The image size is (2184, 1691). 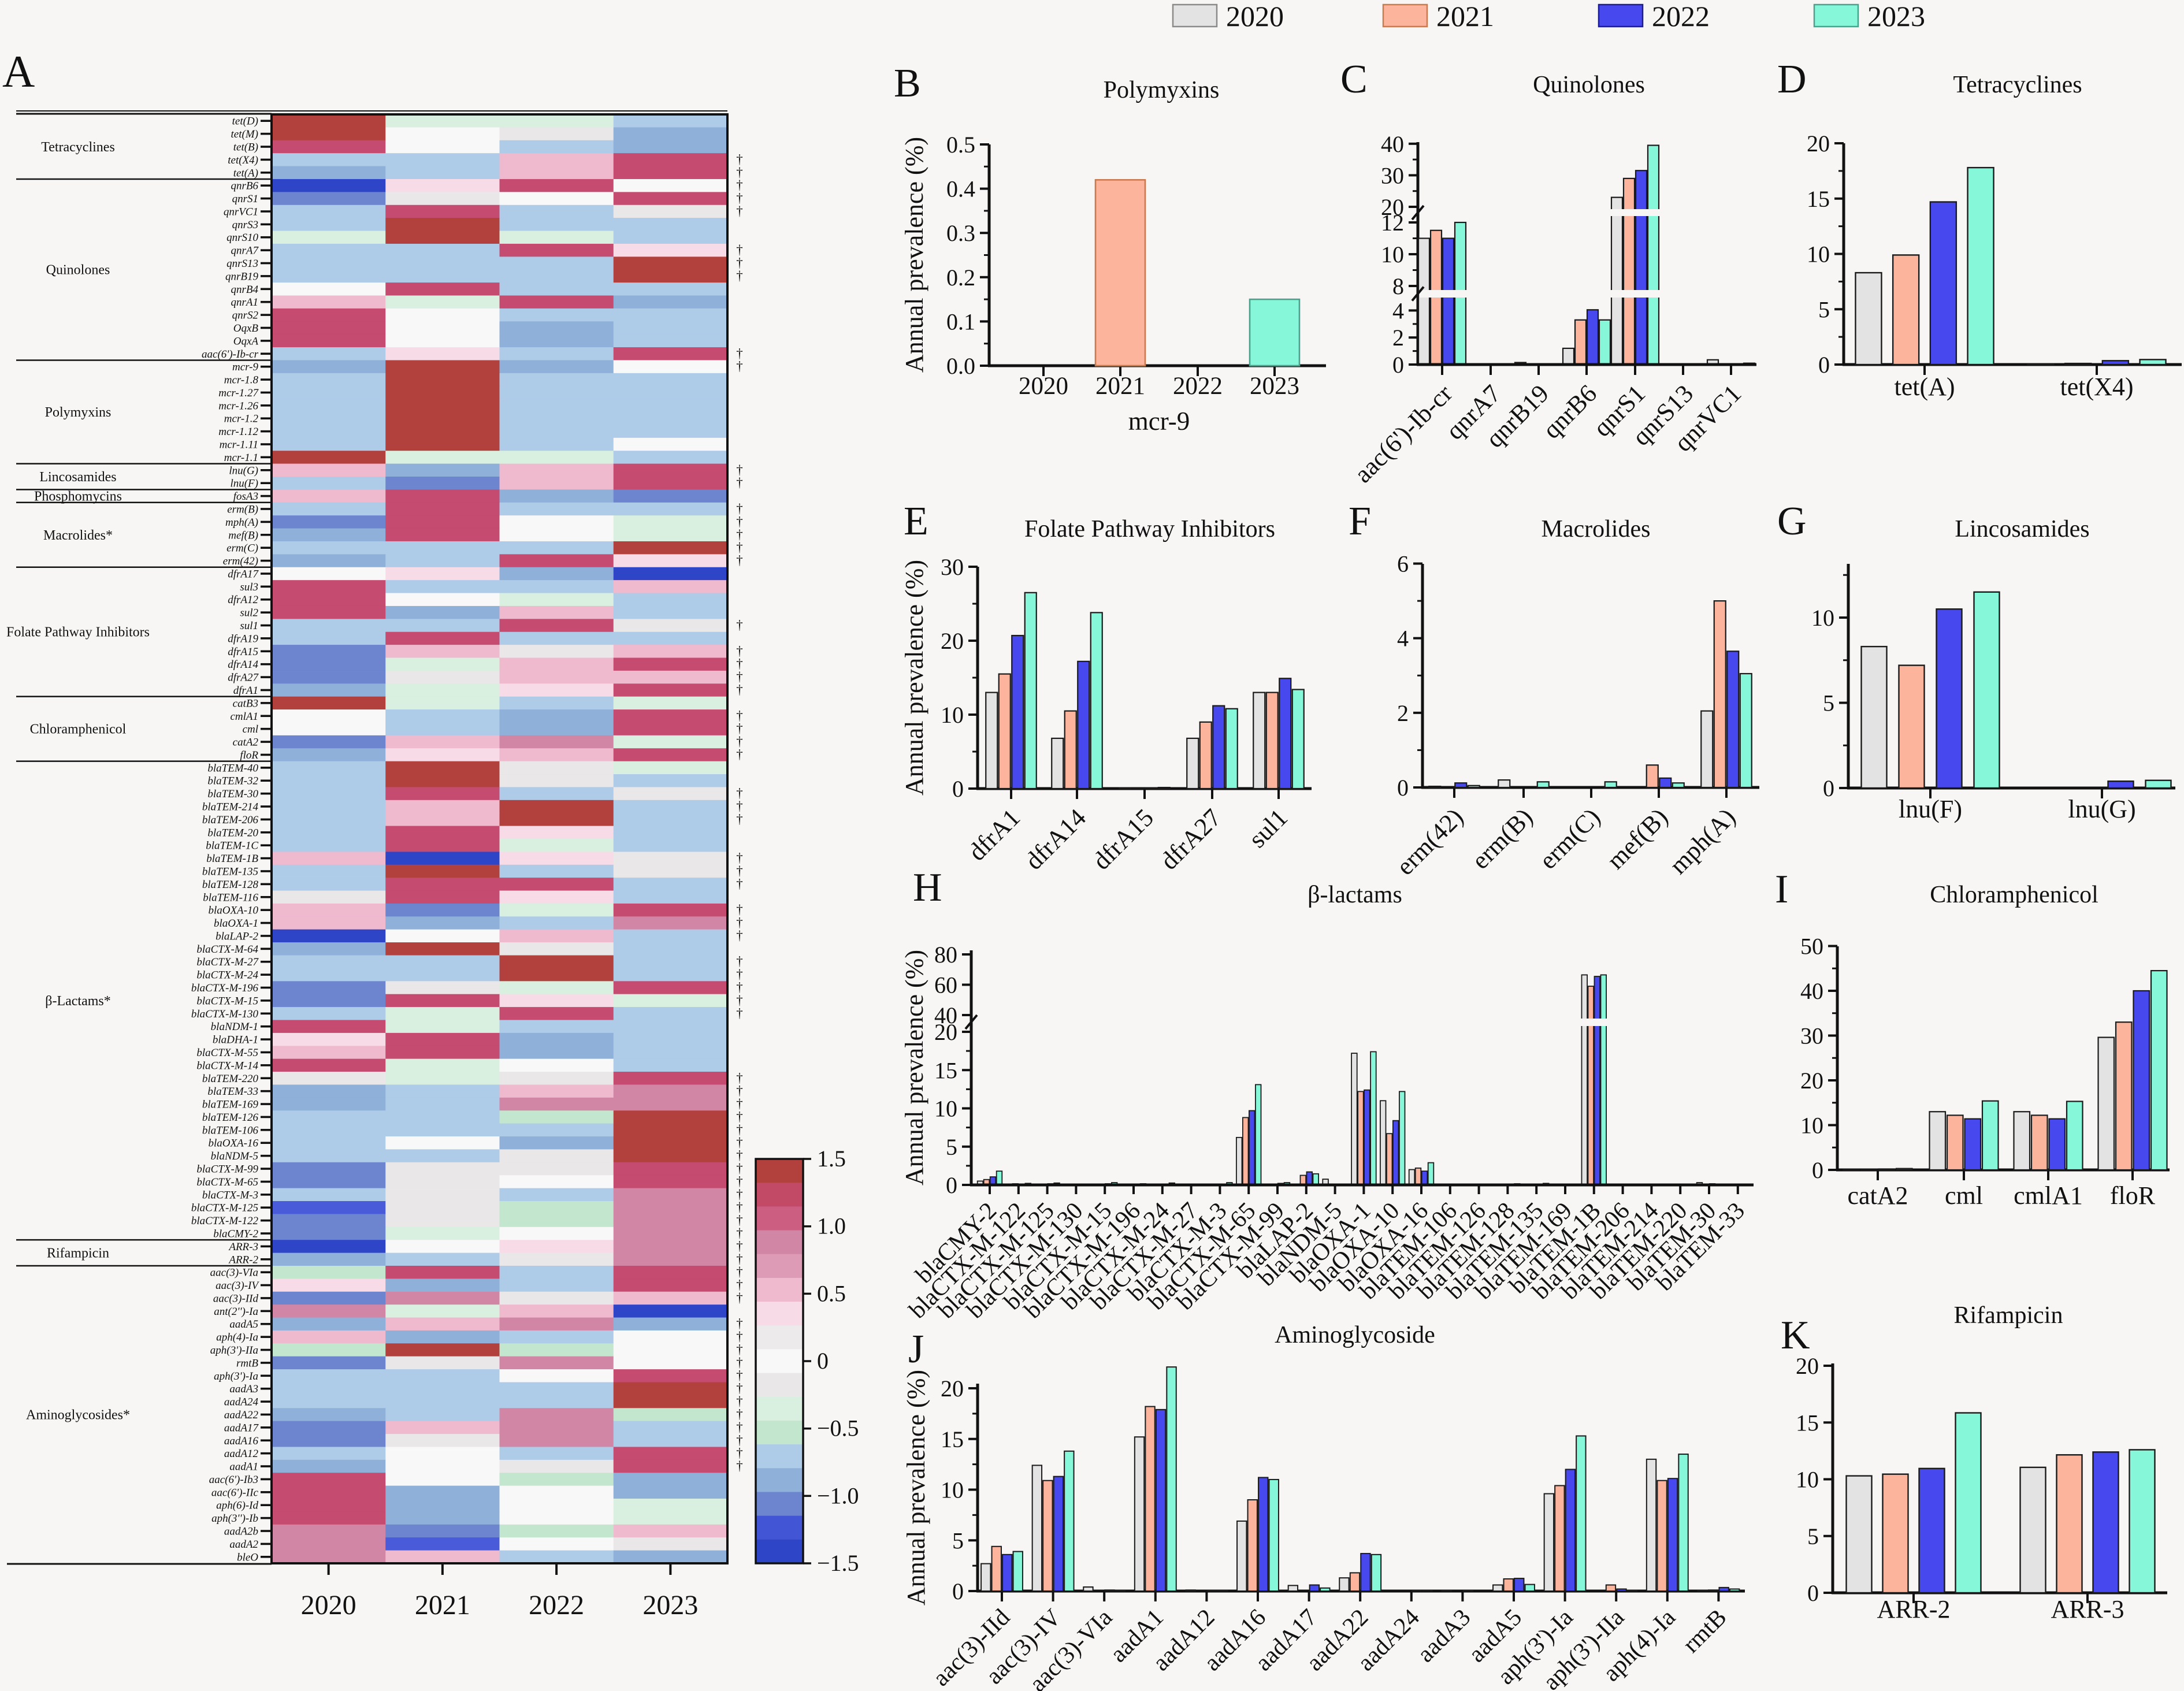 I want to click on svg-text: aadA12, so click(x=241, y=1454).